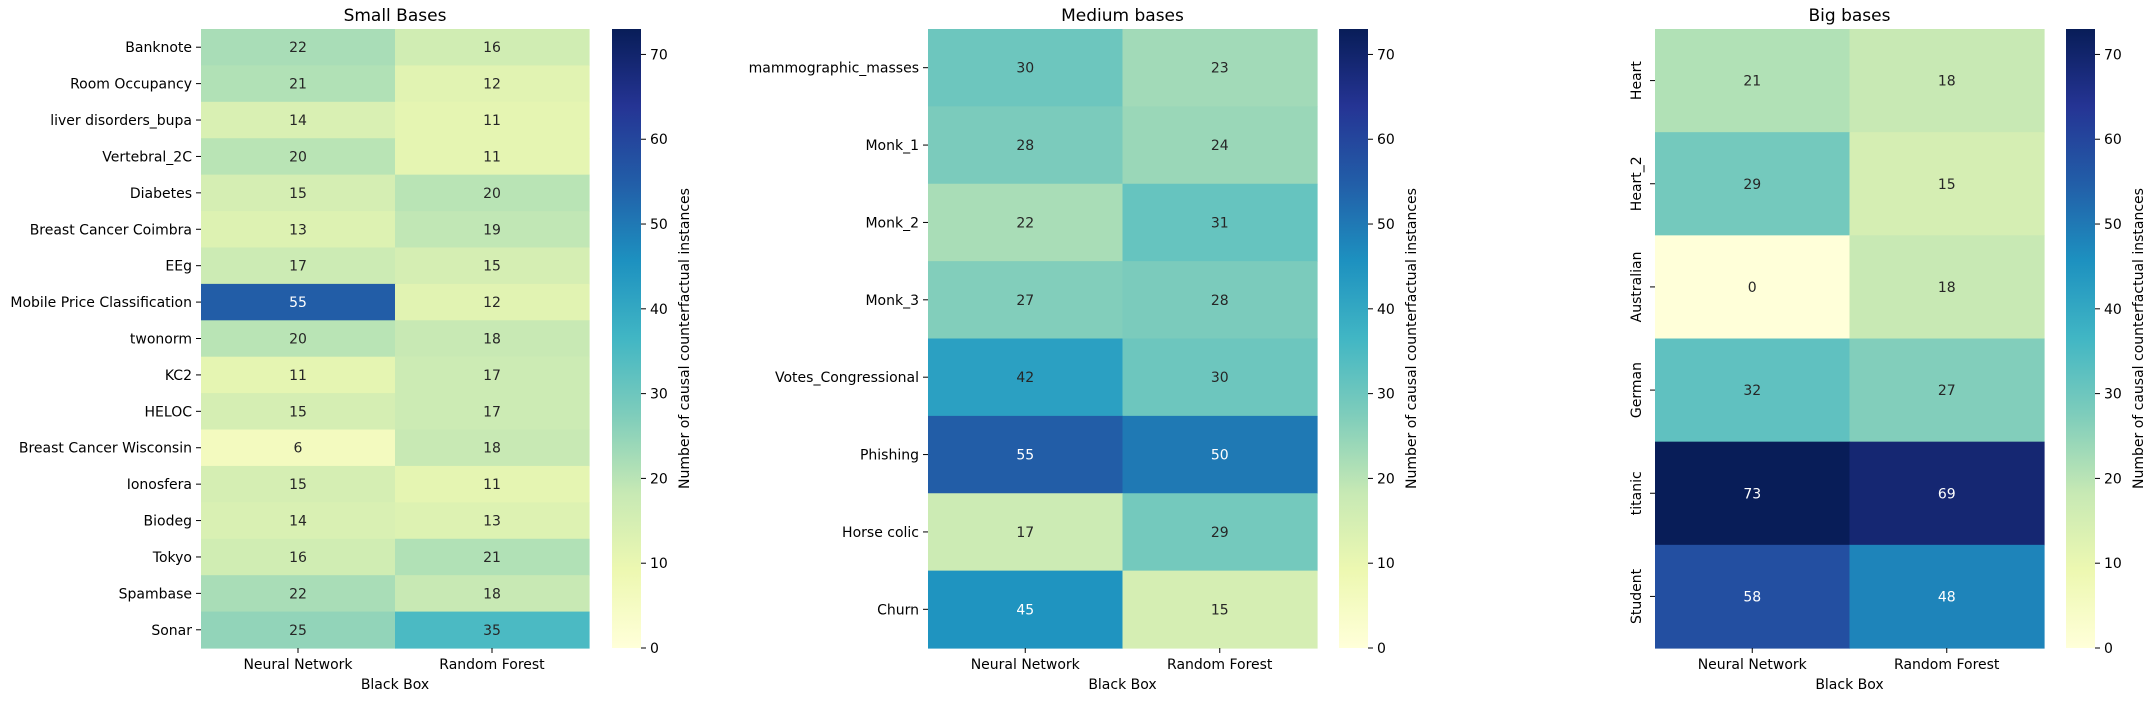 This screenshot has width=2152, height=701. Describe the element at coordinates (159, 485) in the screenshot. I see `y-tick-label: Ionosfera` at that location.